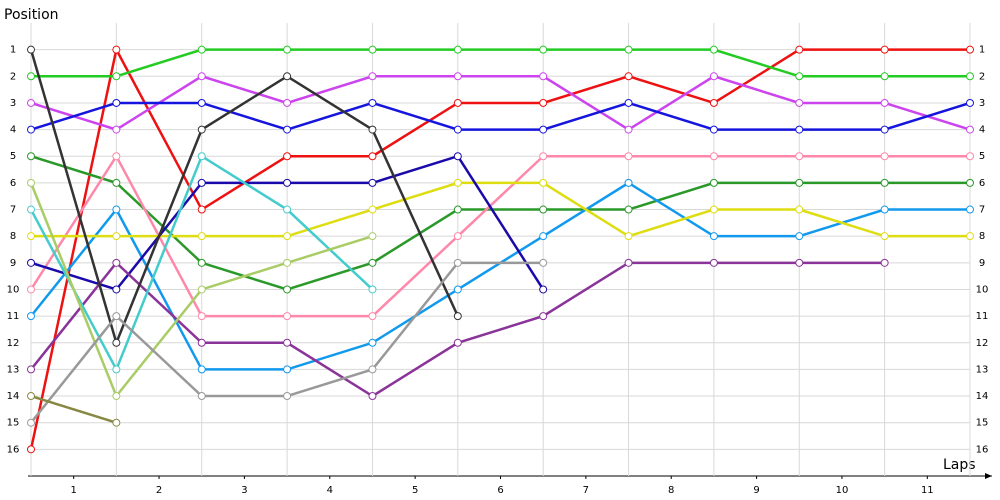 This screenshot has height=500, width=1000. What do you see at coordinates (842, 490) in the screenshot?
I see `x-tick-label: 10` at bounding box center [842, 490].